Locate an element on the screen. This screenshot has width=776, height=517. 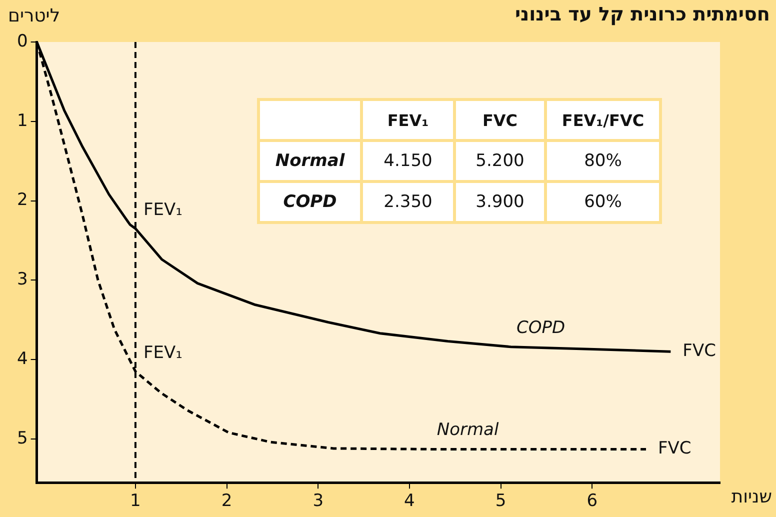
x-tick-label: 1 is located at coordinates (135, 501).